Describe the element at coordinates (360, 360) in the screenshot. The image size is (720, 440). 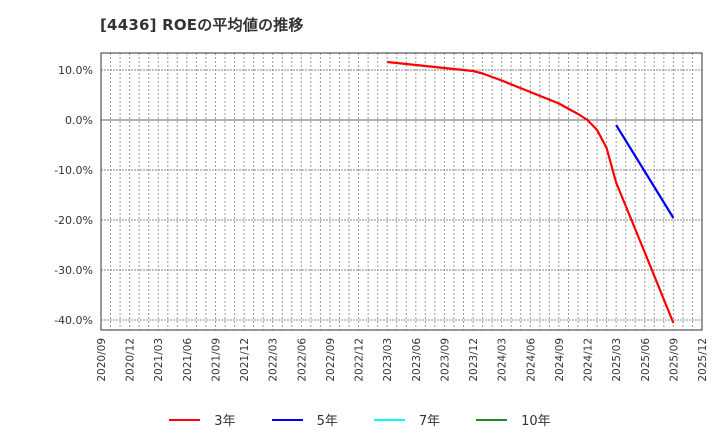
I see `x-tick-label: 2022/12` at that location.